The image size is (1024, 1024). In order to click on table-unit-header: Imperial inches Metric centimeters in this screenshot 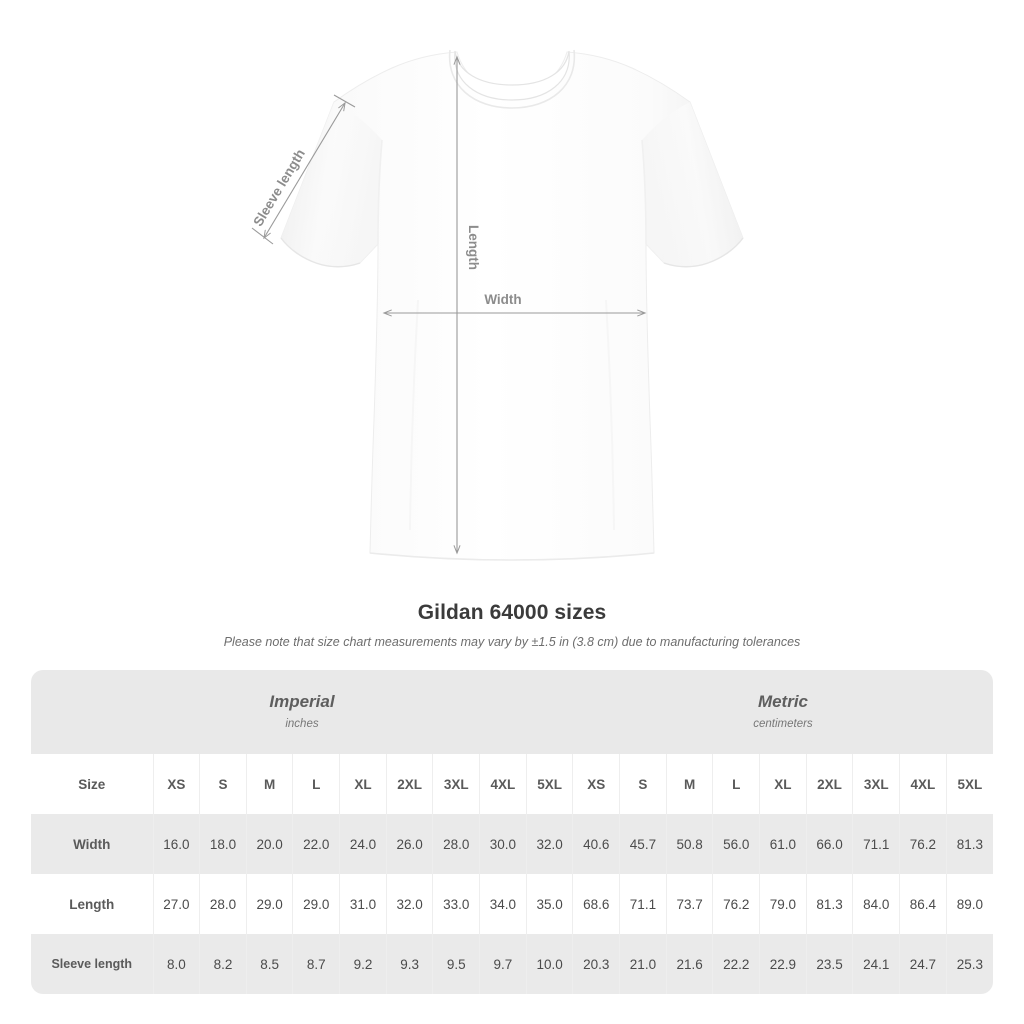, I will do `click(512, 712)`.